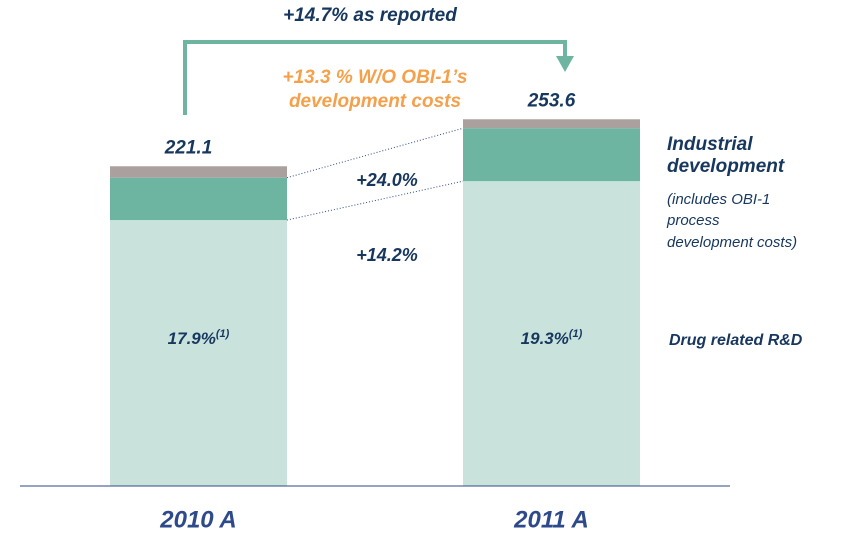 The height and width of the screenshot is (535, 863). What do you see at coordinates (188, 147) in the screenshot?
I see `total-label: 221.1` at bounding box center [188, 147].